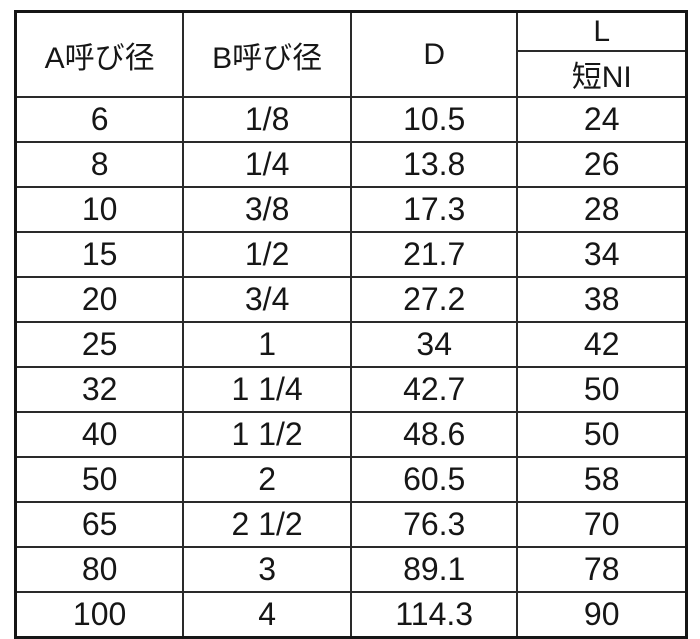 The height and width of the screenshot is (639, 700). Describe the element at coordinates (602, 254) in the screenshot. I see `cell-l-short: 34` at that location.